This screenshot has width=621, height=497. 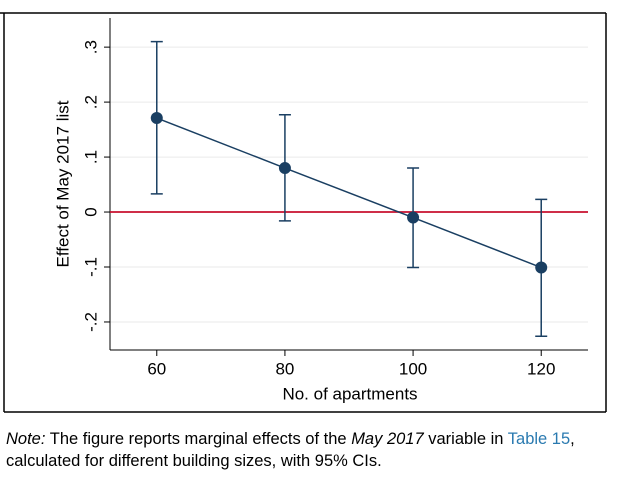 What do you see at coordinates (90, 211) in the screenshot?
I see `y-tick-label: 0` at bounding box center [90, 211].